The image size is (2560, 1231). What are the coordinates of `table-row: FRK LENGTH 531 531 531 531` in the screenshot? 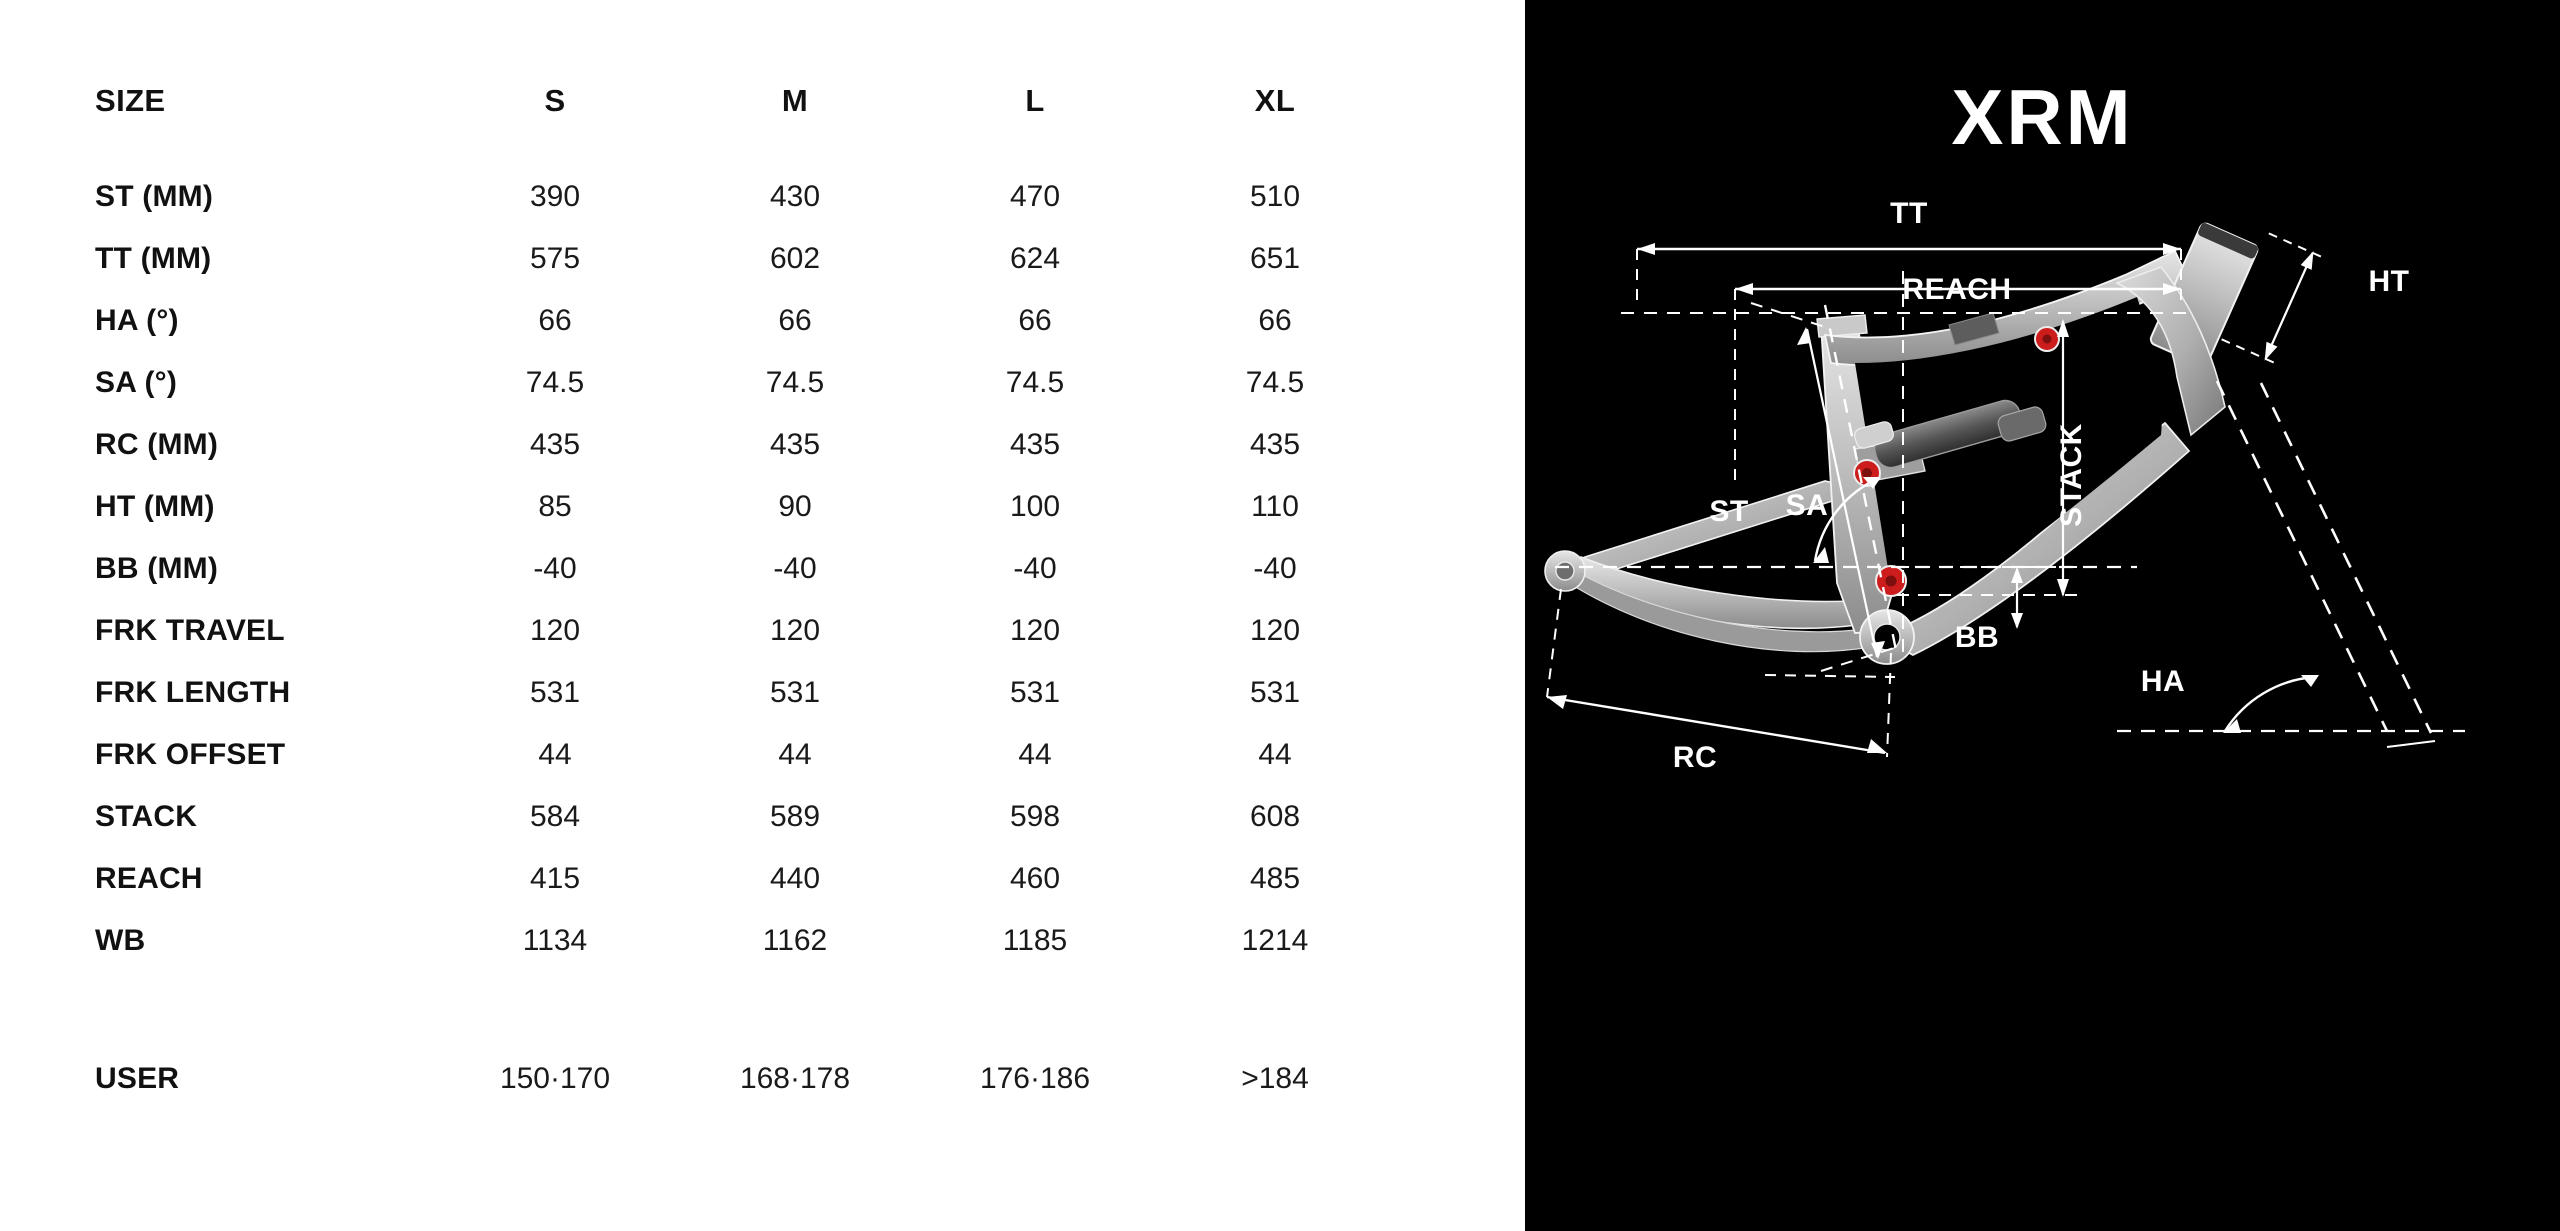 It's located at (745, 693).